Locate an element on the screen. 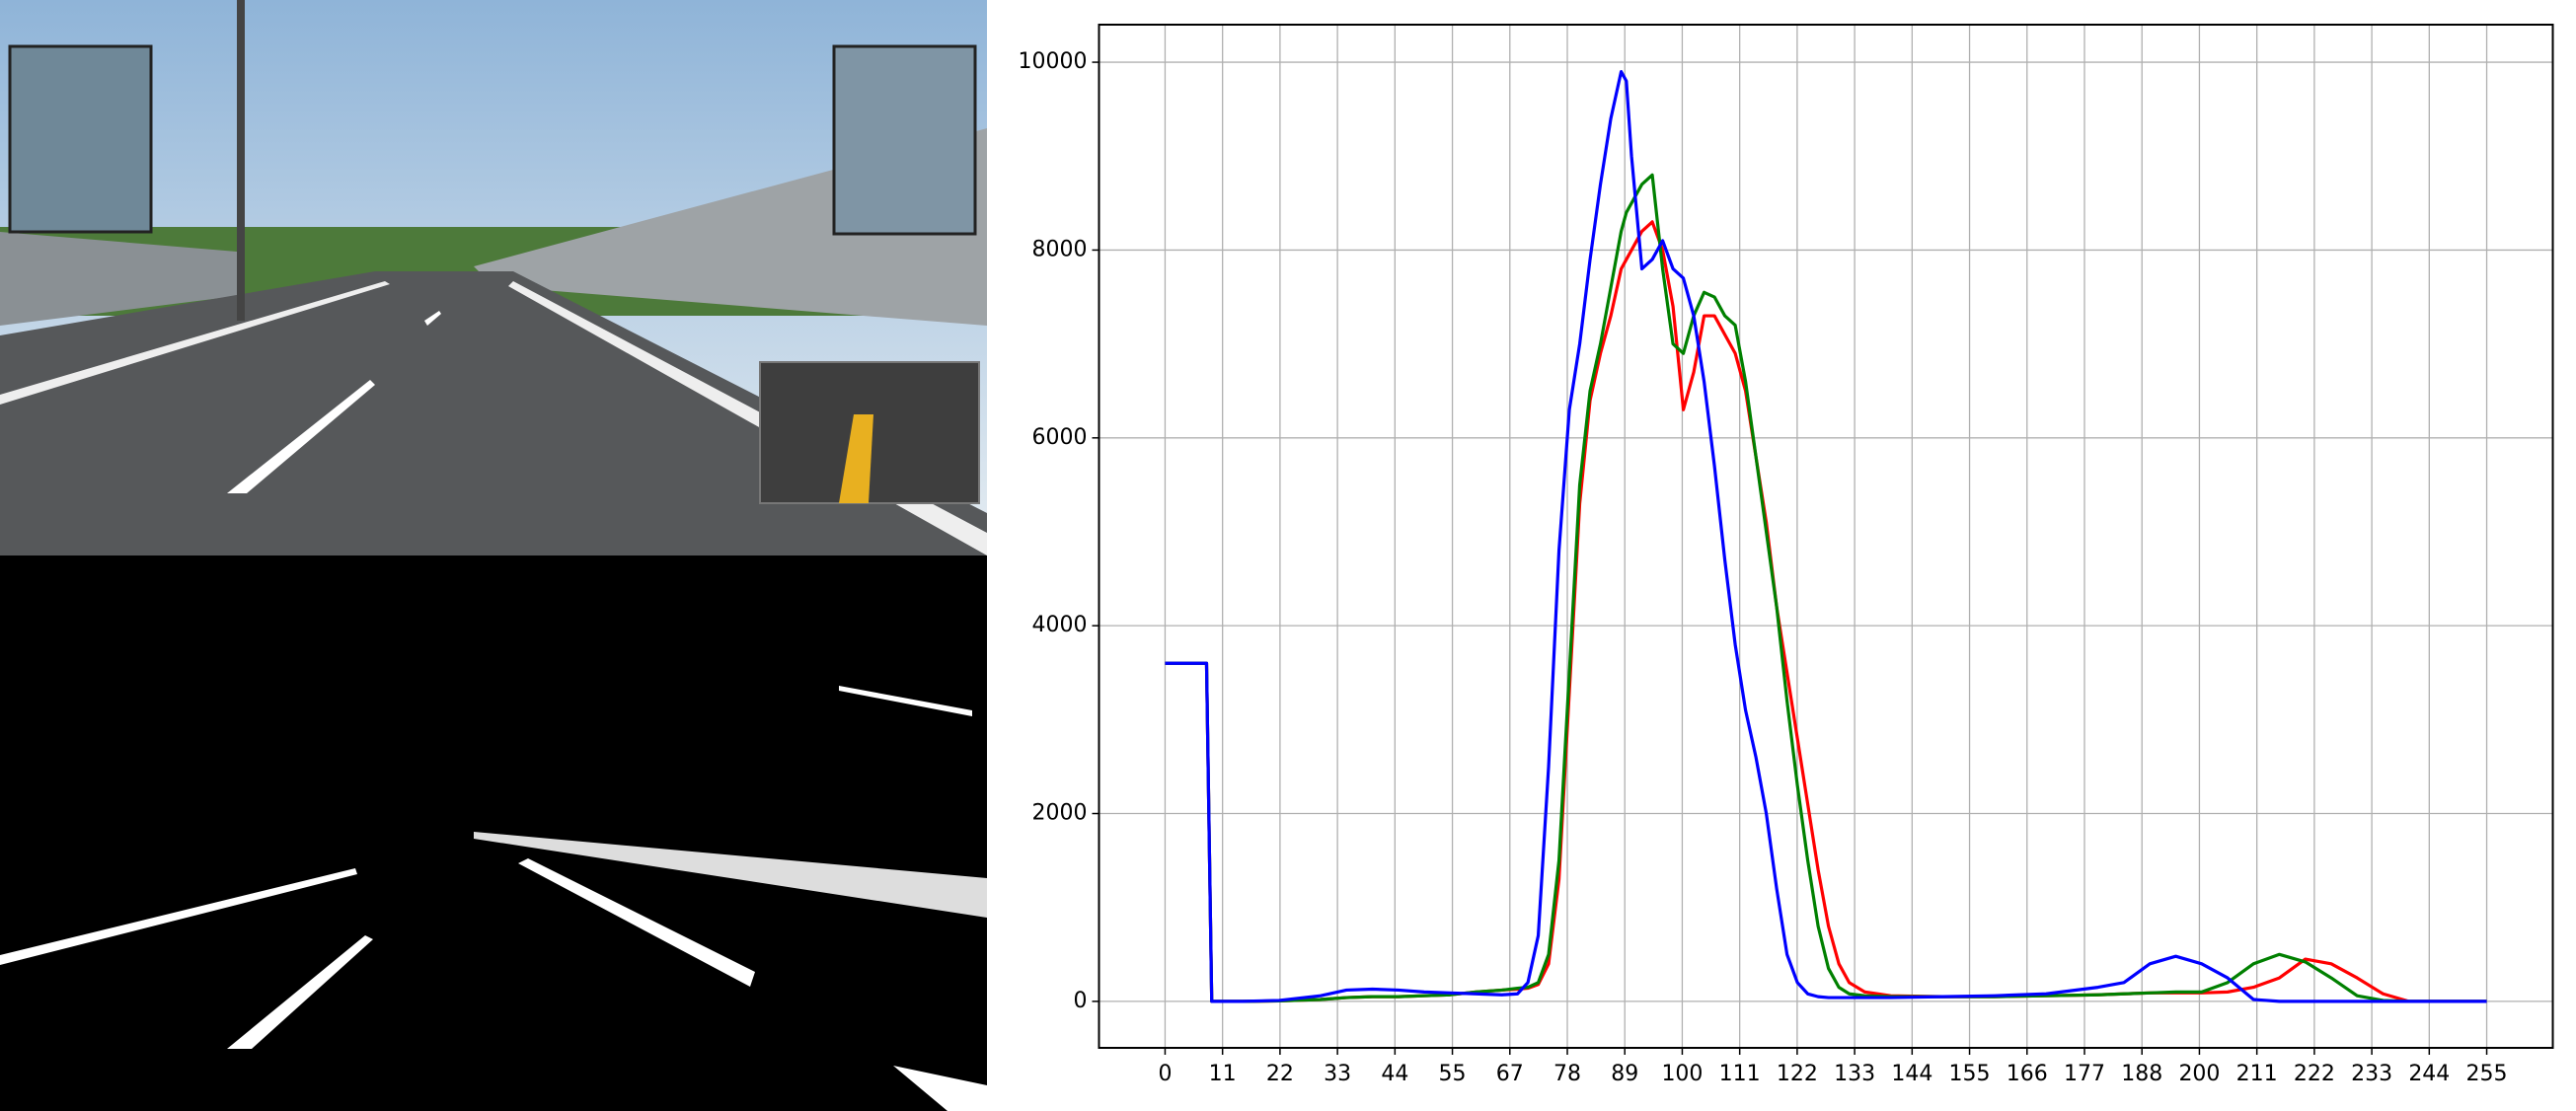  y-tick-label: 0 is located at coordinates (1081, 1001).